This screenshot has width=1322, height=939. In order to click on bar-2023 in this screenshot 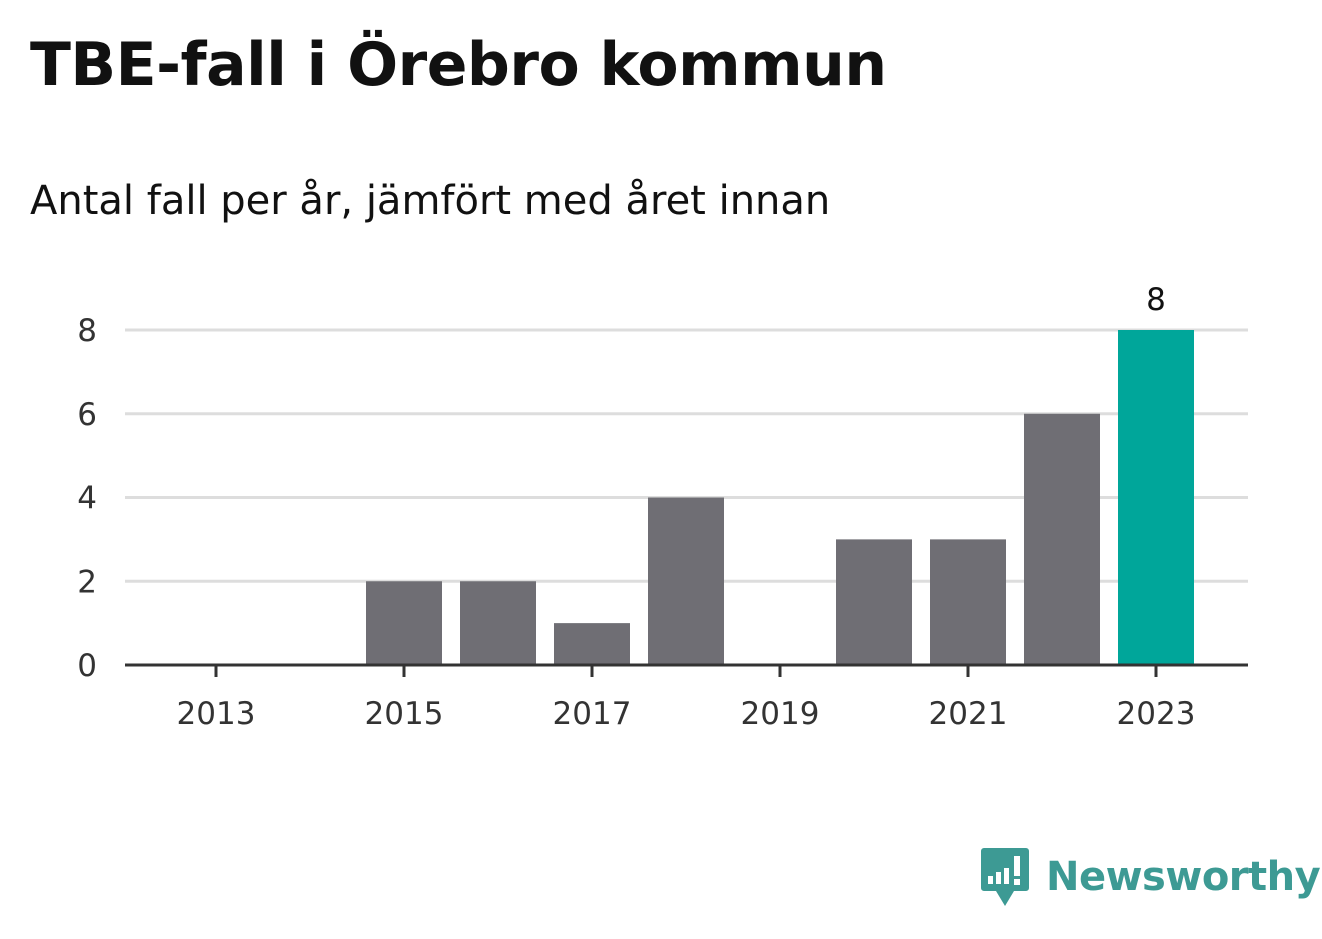, I will do `click(1156, 497)`.